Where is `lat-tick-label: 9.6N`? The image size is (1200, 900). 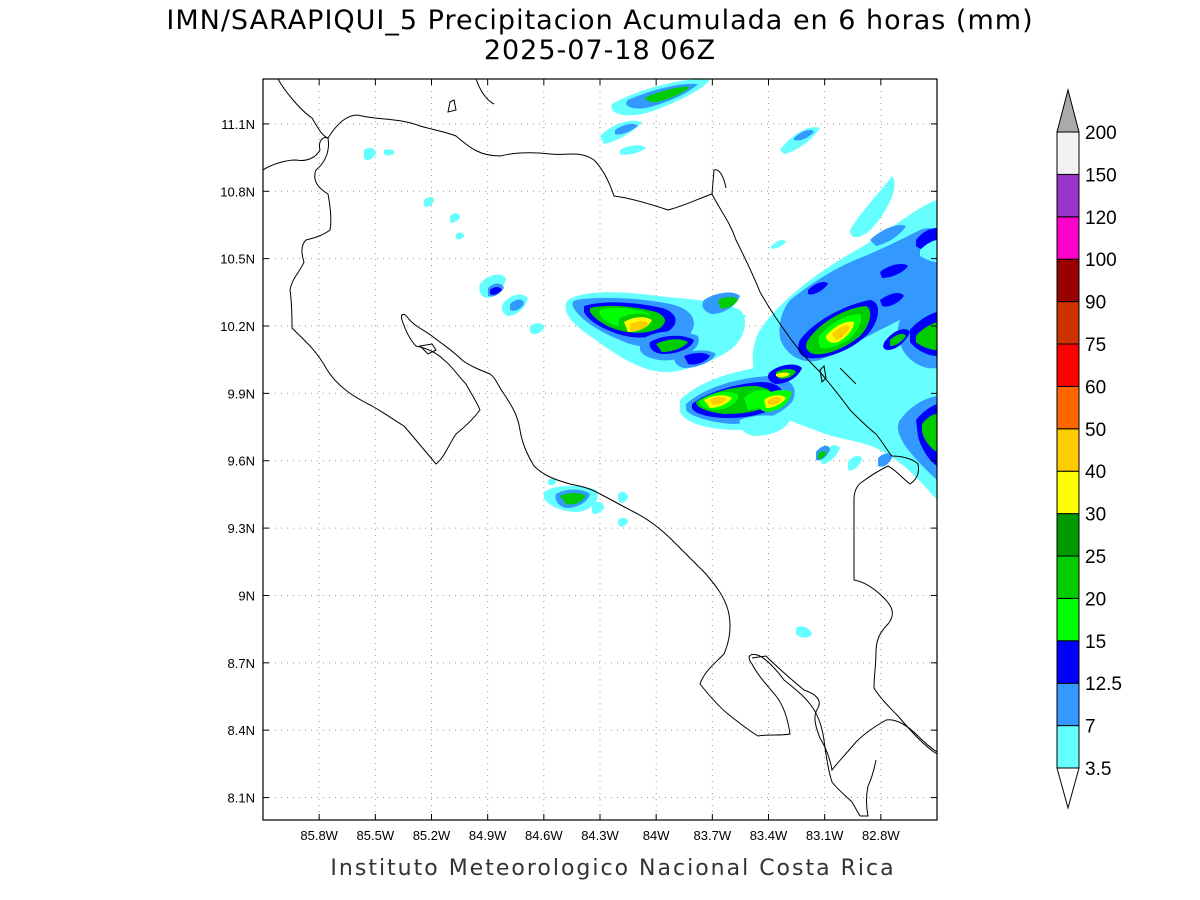 lat-tick-label: 9.6N is located at coordinates (241, 461).